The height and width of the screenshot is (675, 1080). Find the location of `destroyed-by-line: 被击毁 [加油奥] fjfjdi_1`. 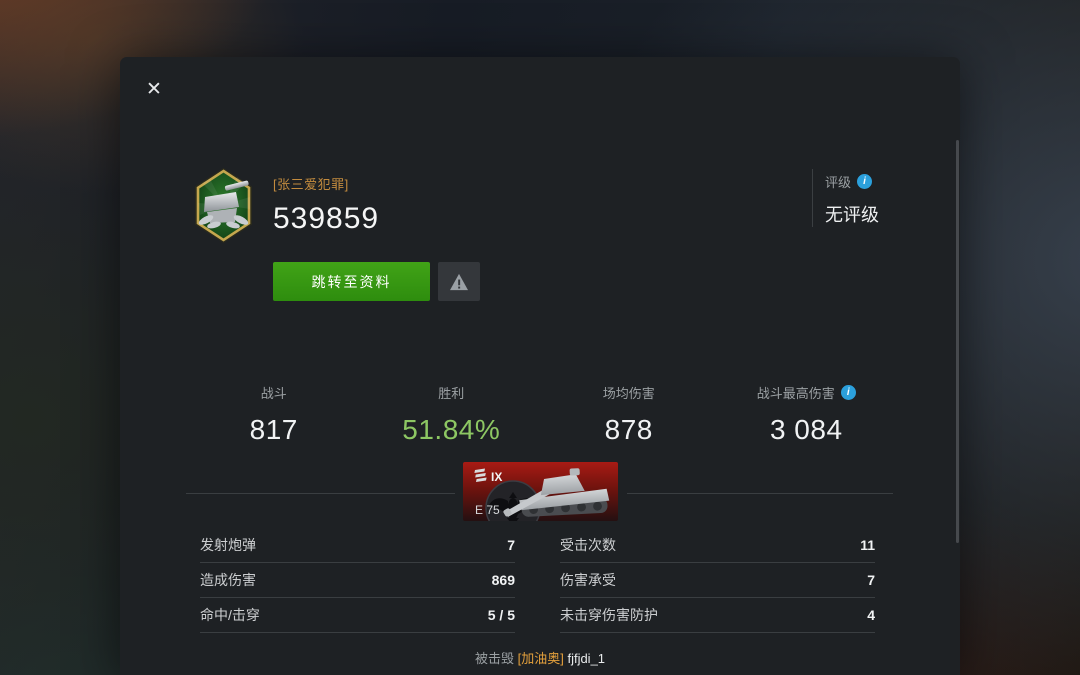

destroyed-by-line: 被击毁 [加油奥] fjfjdi_1 is located at coordinates (540, 657).